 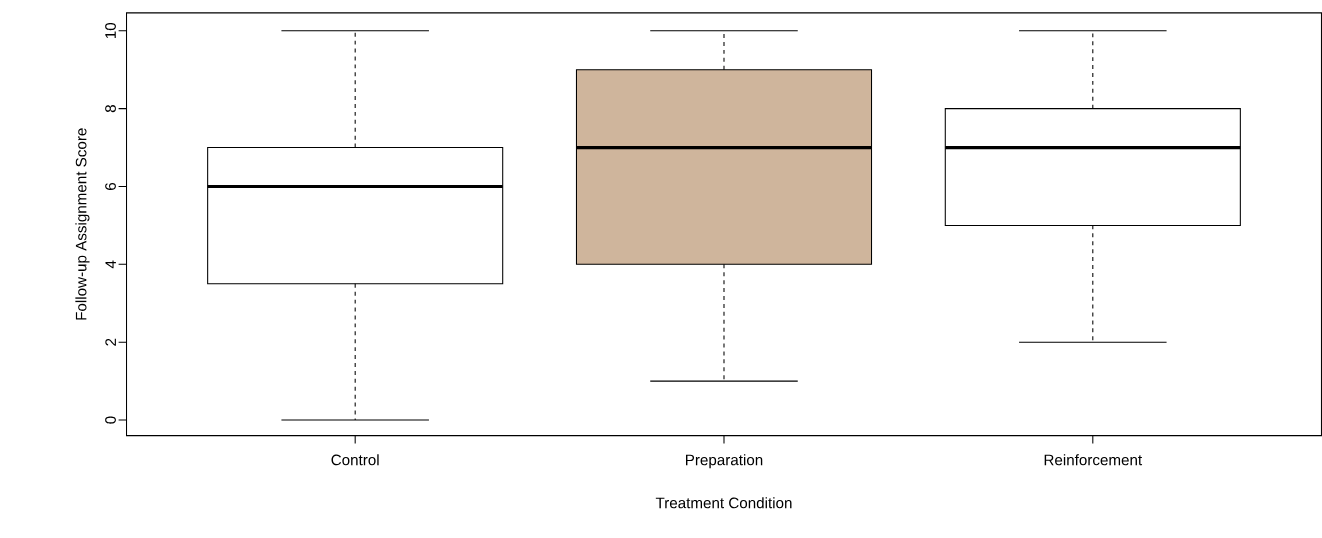 What do you see at coordinates (110, 109) in the screenshot?
I see `y-tick-label: 8` at bounding box center [110, 109].